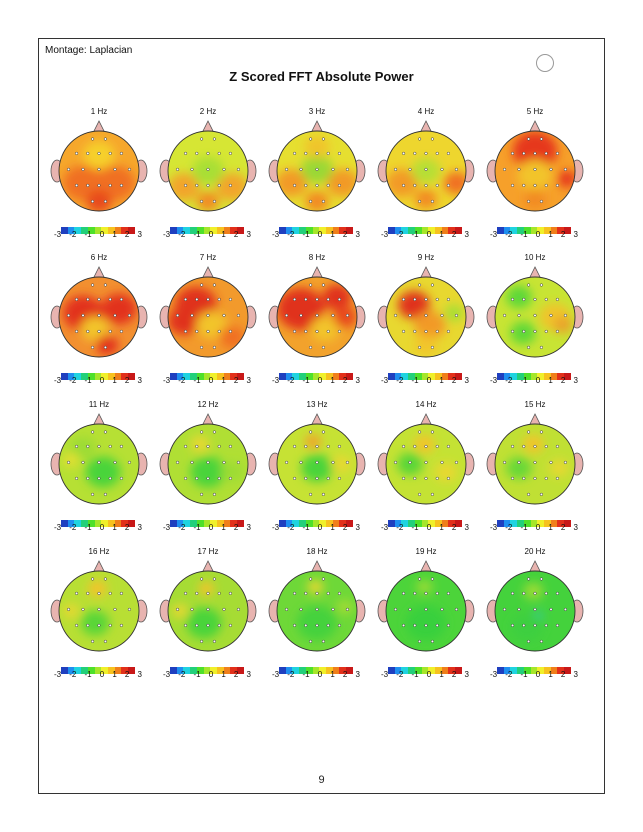 This screenshot has width=643, height=832. What do you see at coordinates (99, 622) in the screenshot?
I see `topomap-16hz: 16 Hz -3 -2 -1 0 1 2 3` at bounding box center [99, 622].